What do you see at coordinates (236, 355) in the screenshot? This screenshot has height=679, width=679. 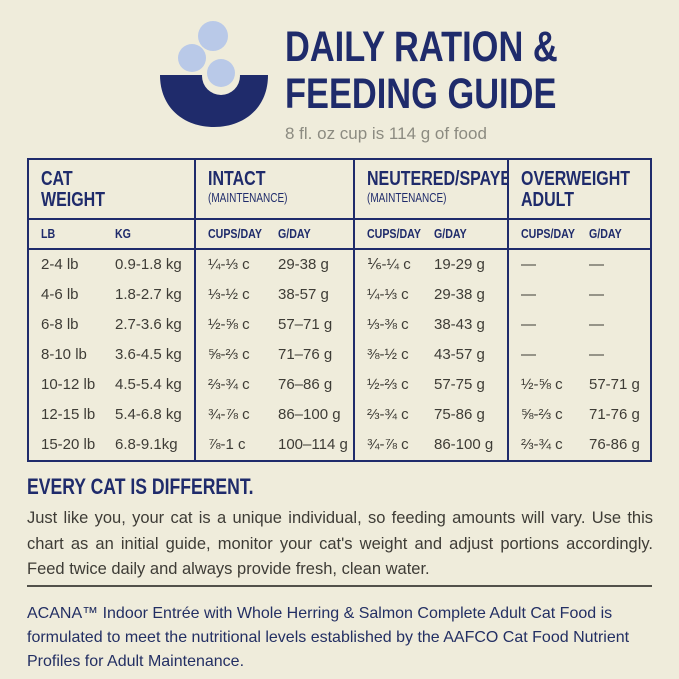 I see `cell-intact-cups: ⅝-⅔ c` at bounding box center [236, 355].